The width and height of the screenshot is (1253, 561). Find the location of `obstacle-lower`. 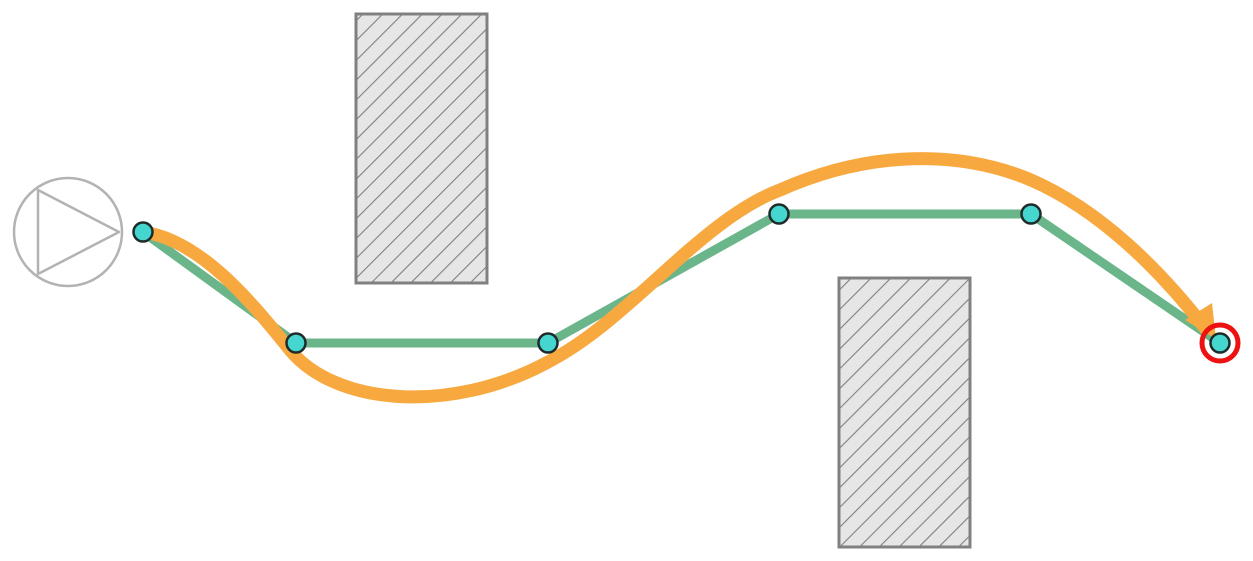

obstacle-lower is located at coordinates (904, 412).